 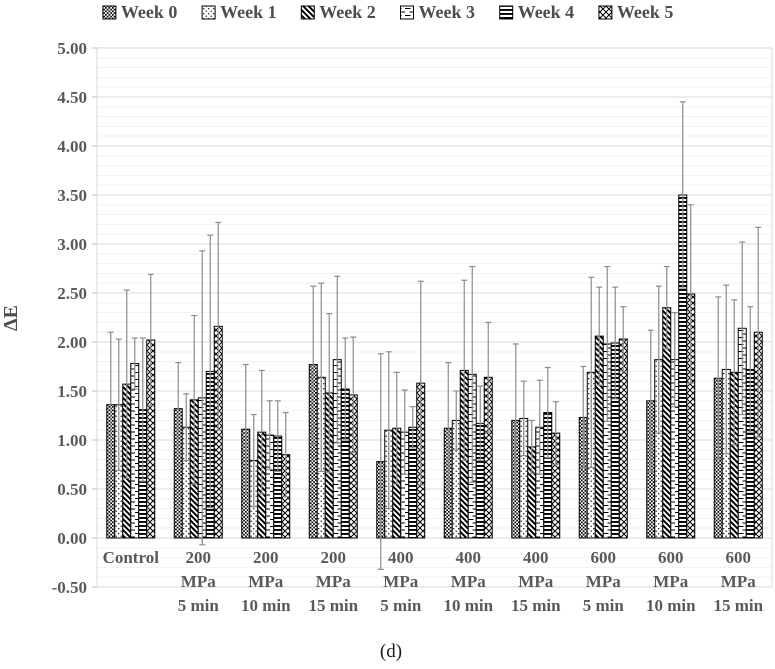 I want to click on y-tick-label: 4.50, so click(x=72, y=97).